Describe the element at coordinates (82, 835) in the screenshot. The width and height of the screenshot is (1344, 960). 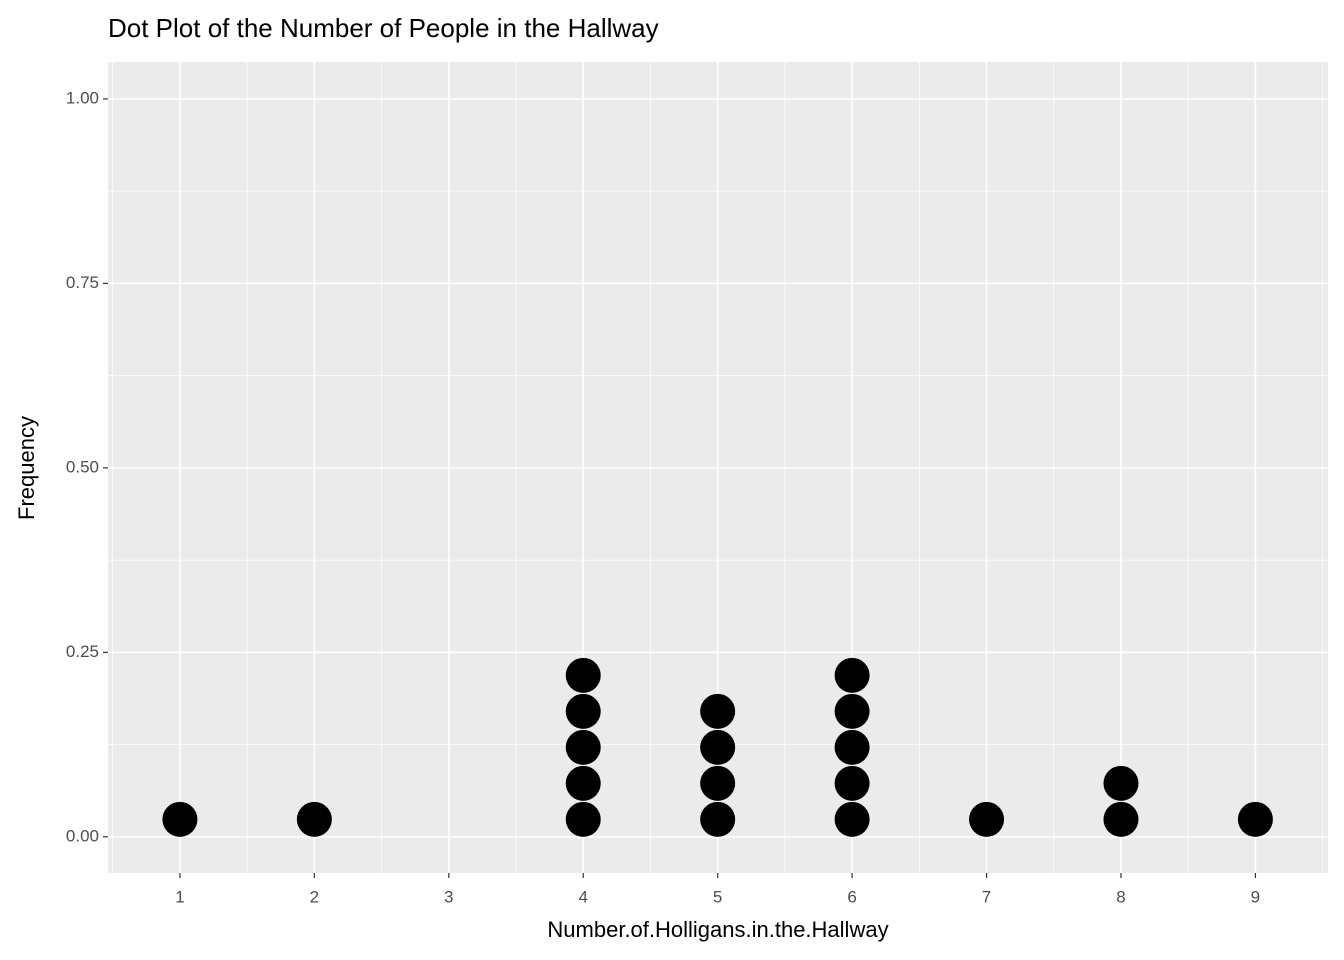
I see `y-tick-label: 0.00` at that location.